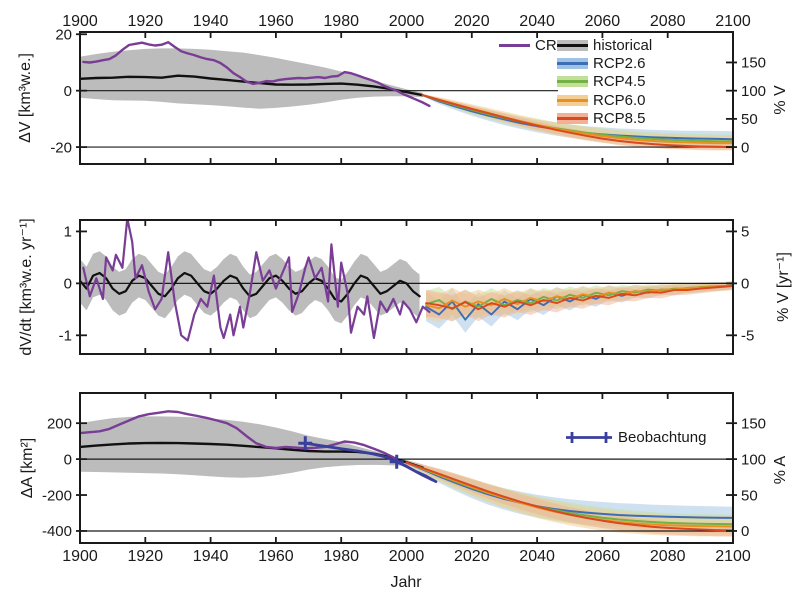  I want to click on legend-label-rcp26: RCP2.6, so click(619, 64).